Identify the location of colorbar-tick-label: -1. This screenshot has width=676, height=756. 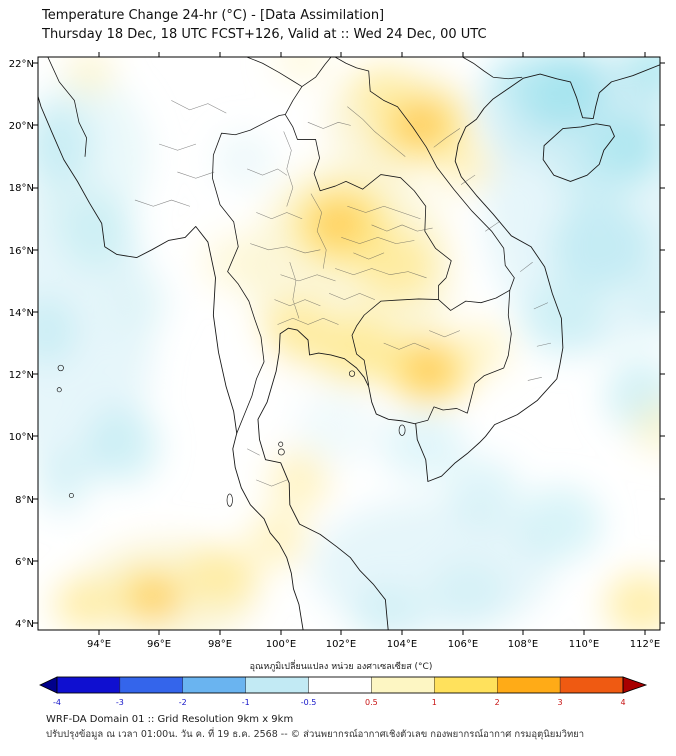
(246, 702).